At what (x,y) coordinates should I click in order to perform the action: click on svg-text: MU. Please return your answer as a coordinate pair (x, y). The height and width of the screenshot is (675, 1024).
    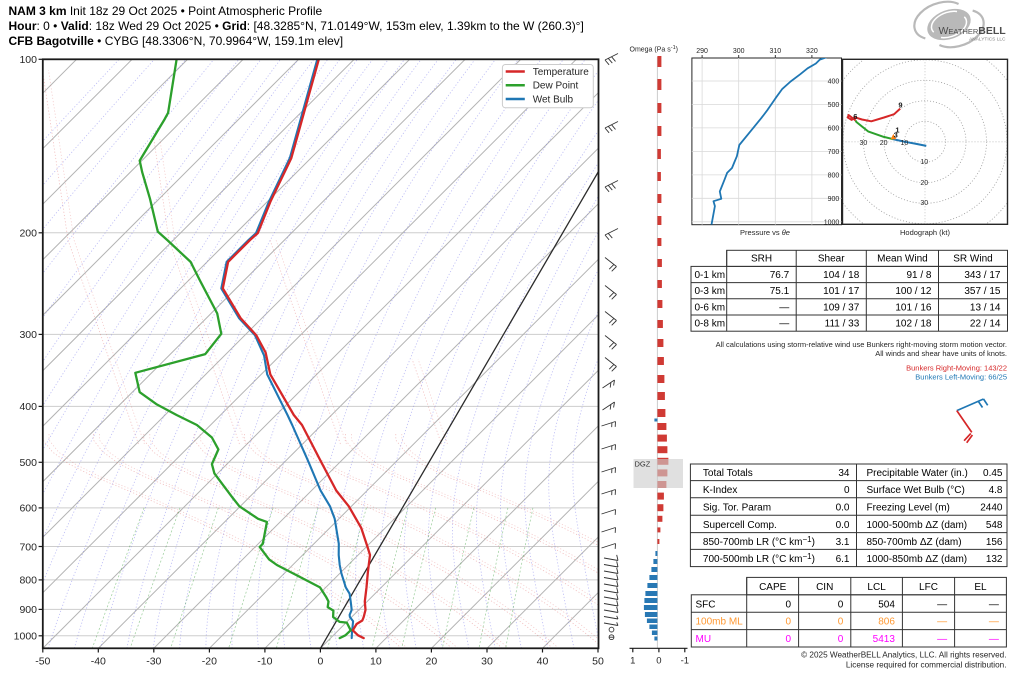
    Looking at the image, I should click on (704, 639).